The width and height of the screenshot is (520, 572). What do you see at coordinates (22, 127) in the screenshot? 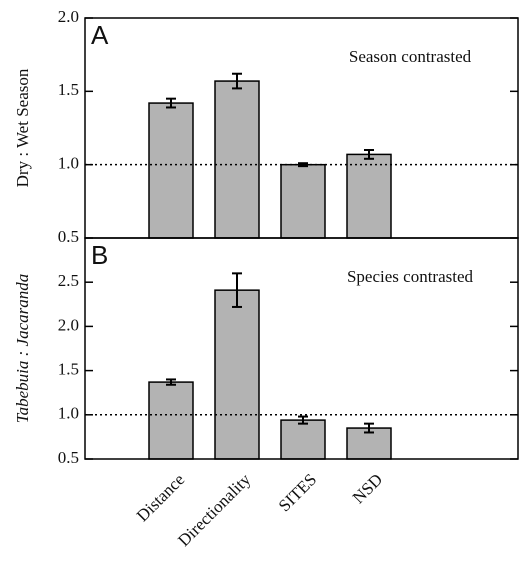
I see `y-axis-label: Dry : Wet Season` at bounding box center [22, 127].